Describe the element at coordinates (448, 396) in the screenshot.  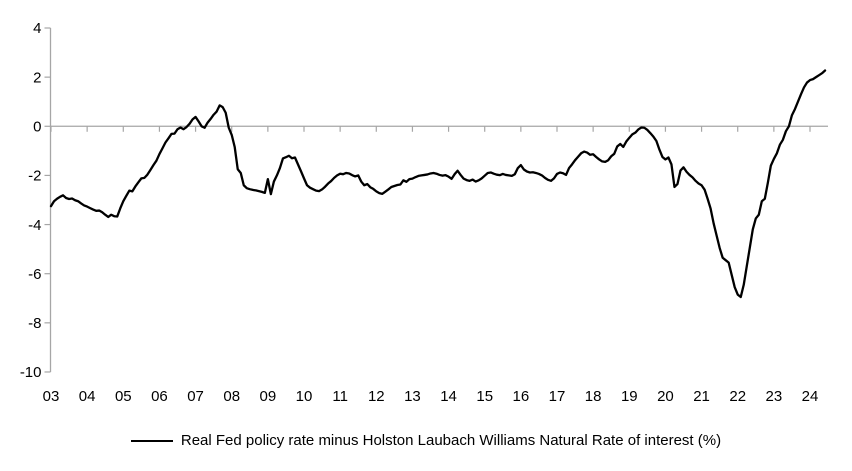
I see `x-tick-label: 14` at that location.